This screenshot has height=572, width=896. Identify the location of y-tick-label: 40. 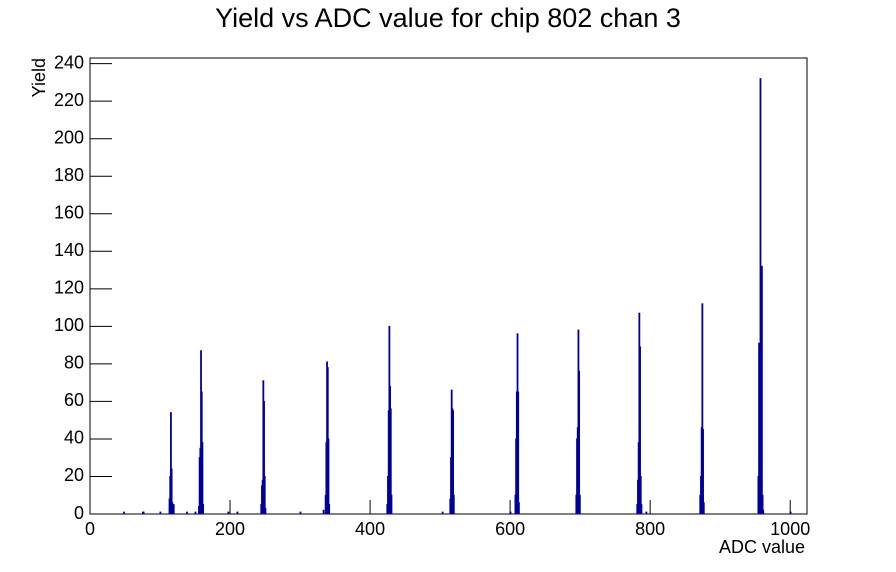
(74, 438).